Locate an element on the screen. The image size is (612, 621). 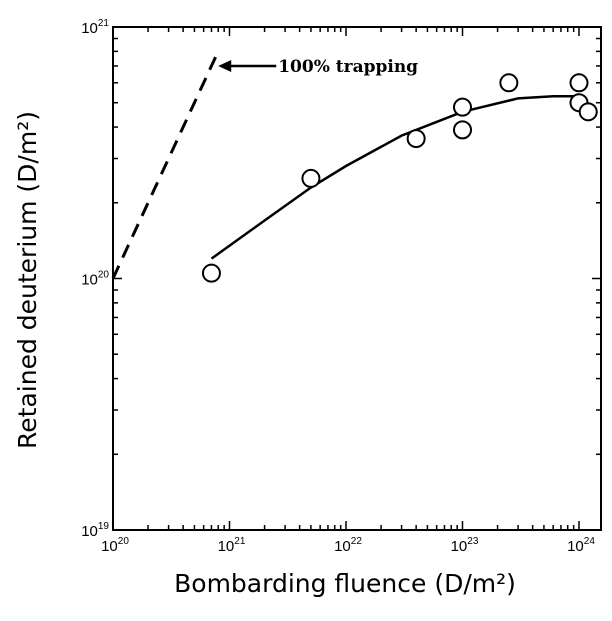
x-tick-label: 1022 is located at coordinates (348, 545).